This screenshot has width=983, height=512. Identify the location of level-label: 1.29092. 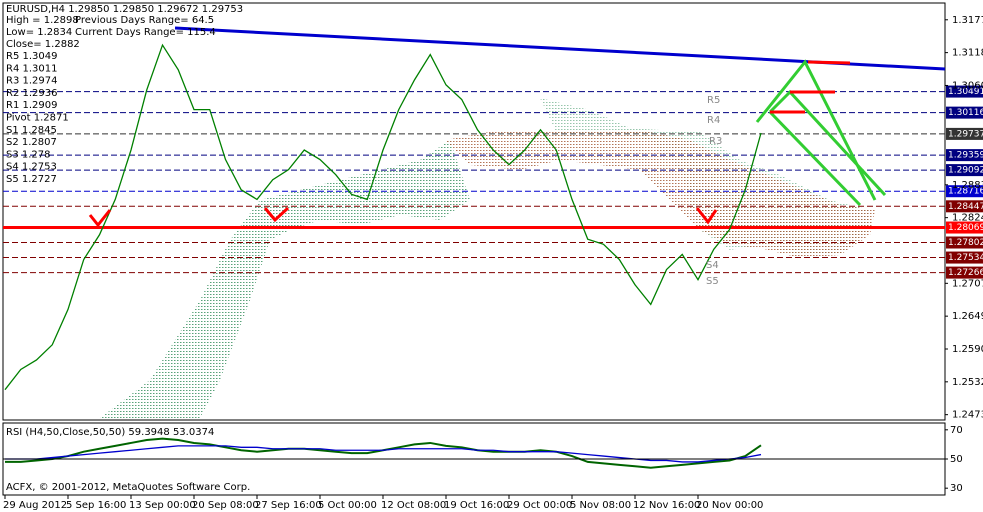
(965, 171).